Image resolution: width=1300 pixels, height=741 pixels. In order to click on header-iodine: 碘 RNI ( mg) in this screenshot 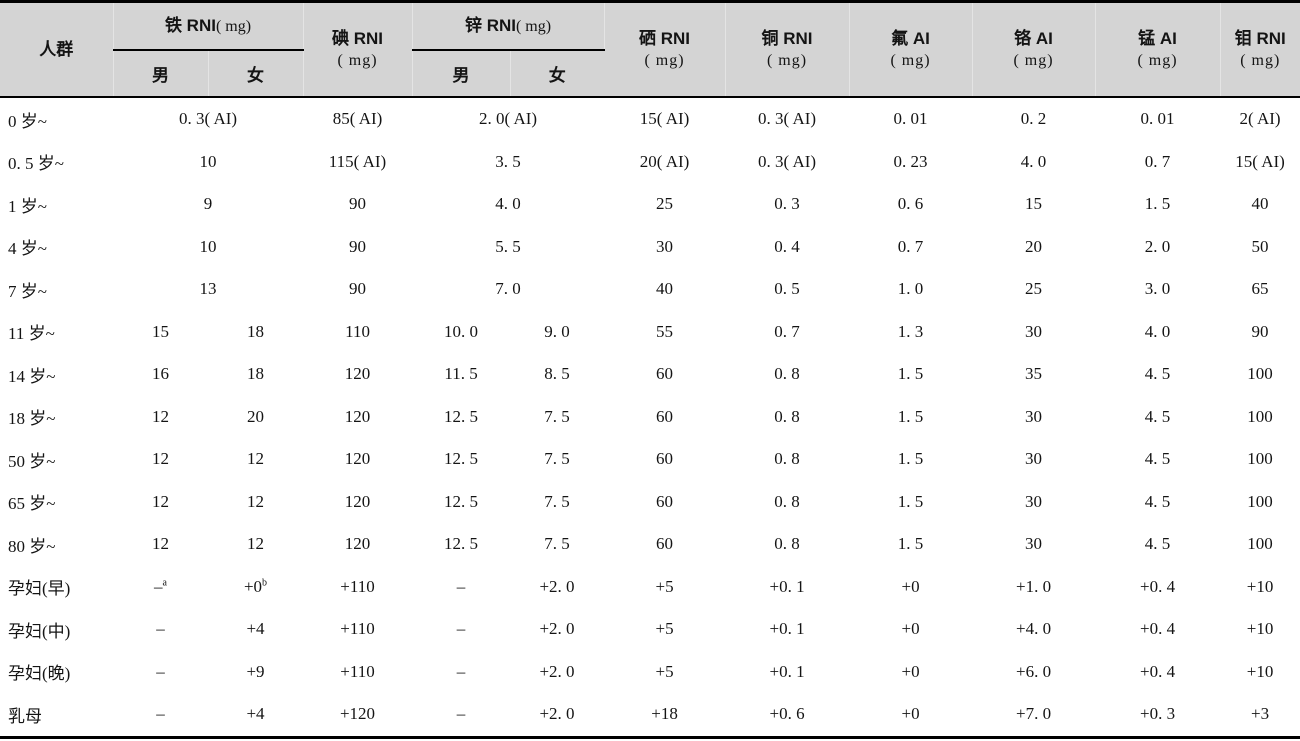, I will do `click(358, 49)`.